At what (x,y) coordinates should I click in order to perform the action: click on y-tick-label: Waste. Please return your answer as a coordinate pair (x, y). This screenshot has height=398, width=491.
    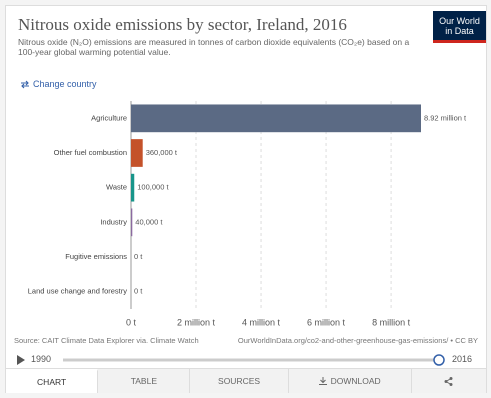
    Looking at the image, I should click on (116, 187).